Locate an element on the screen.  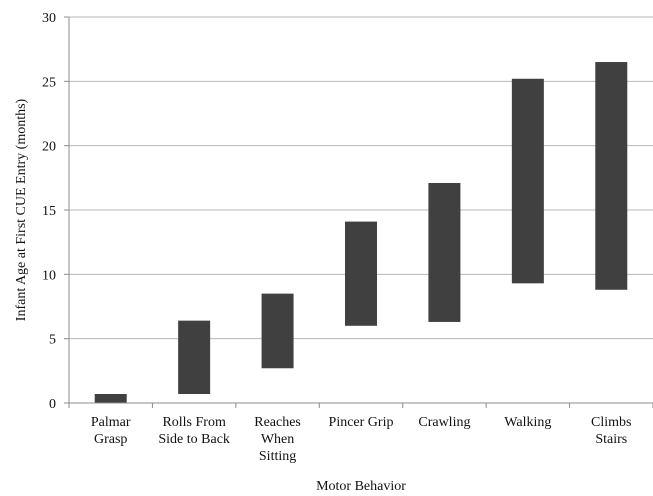
category-label-line: Climbs is located at coordinates (611, 422).